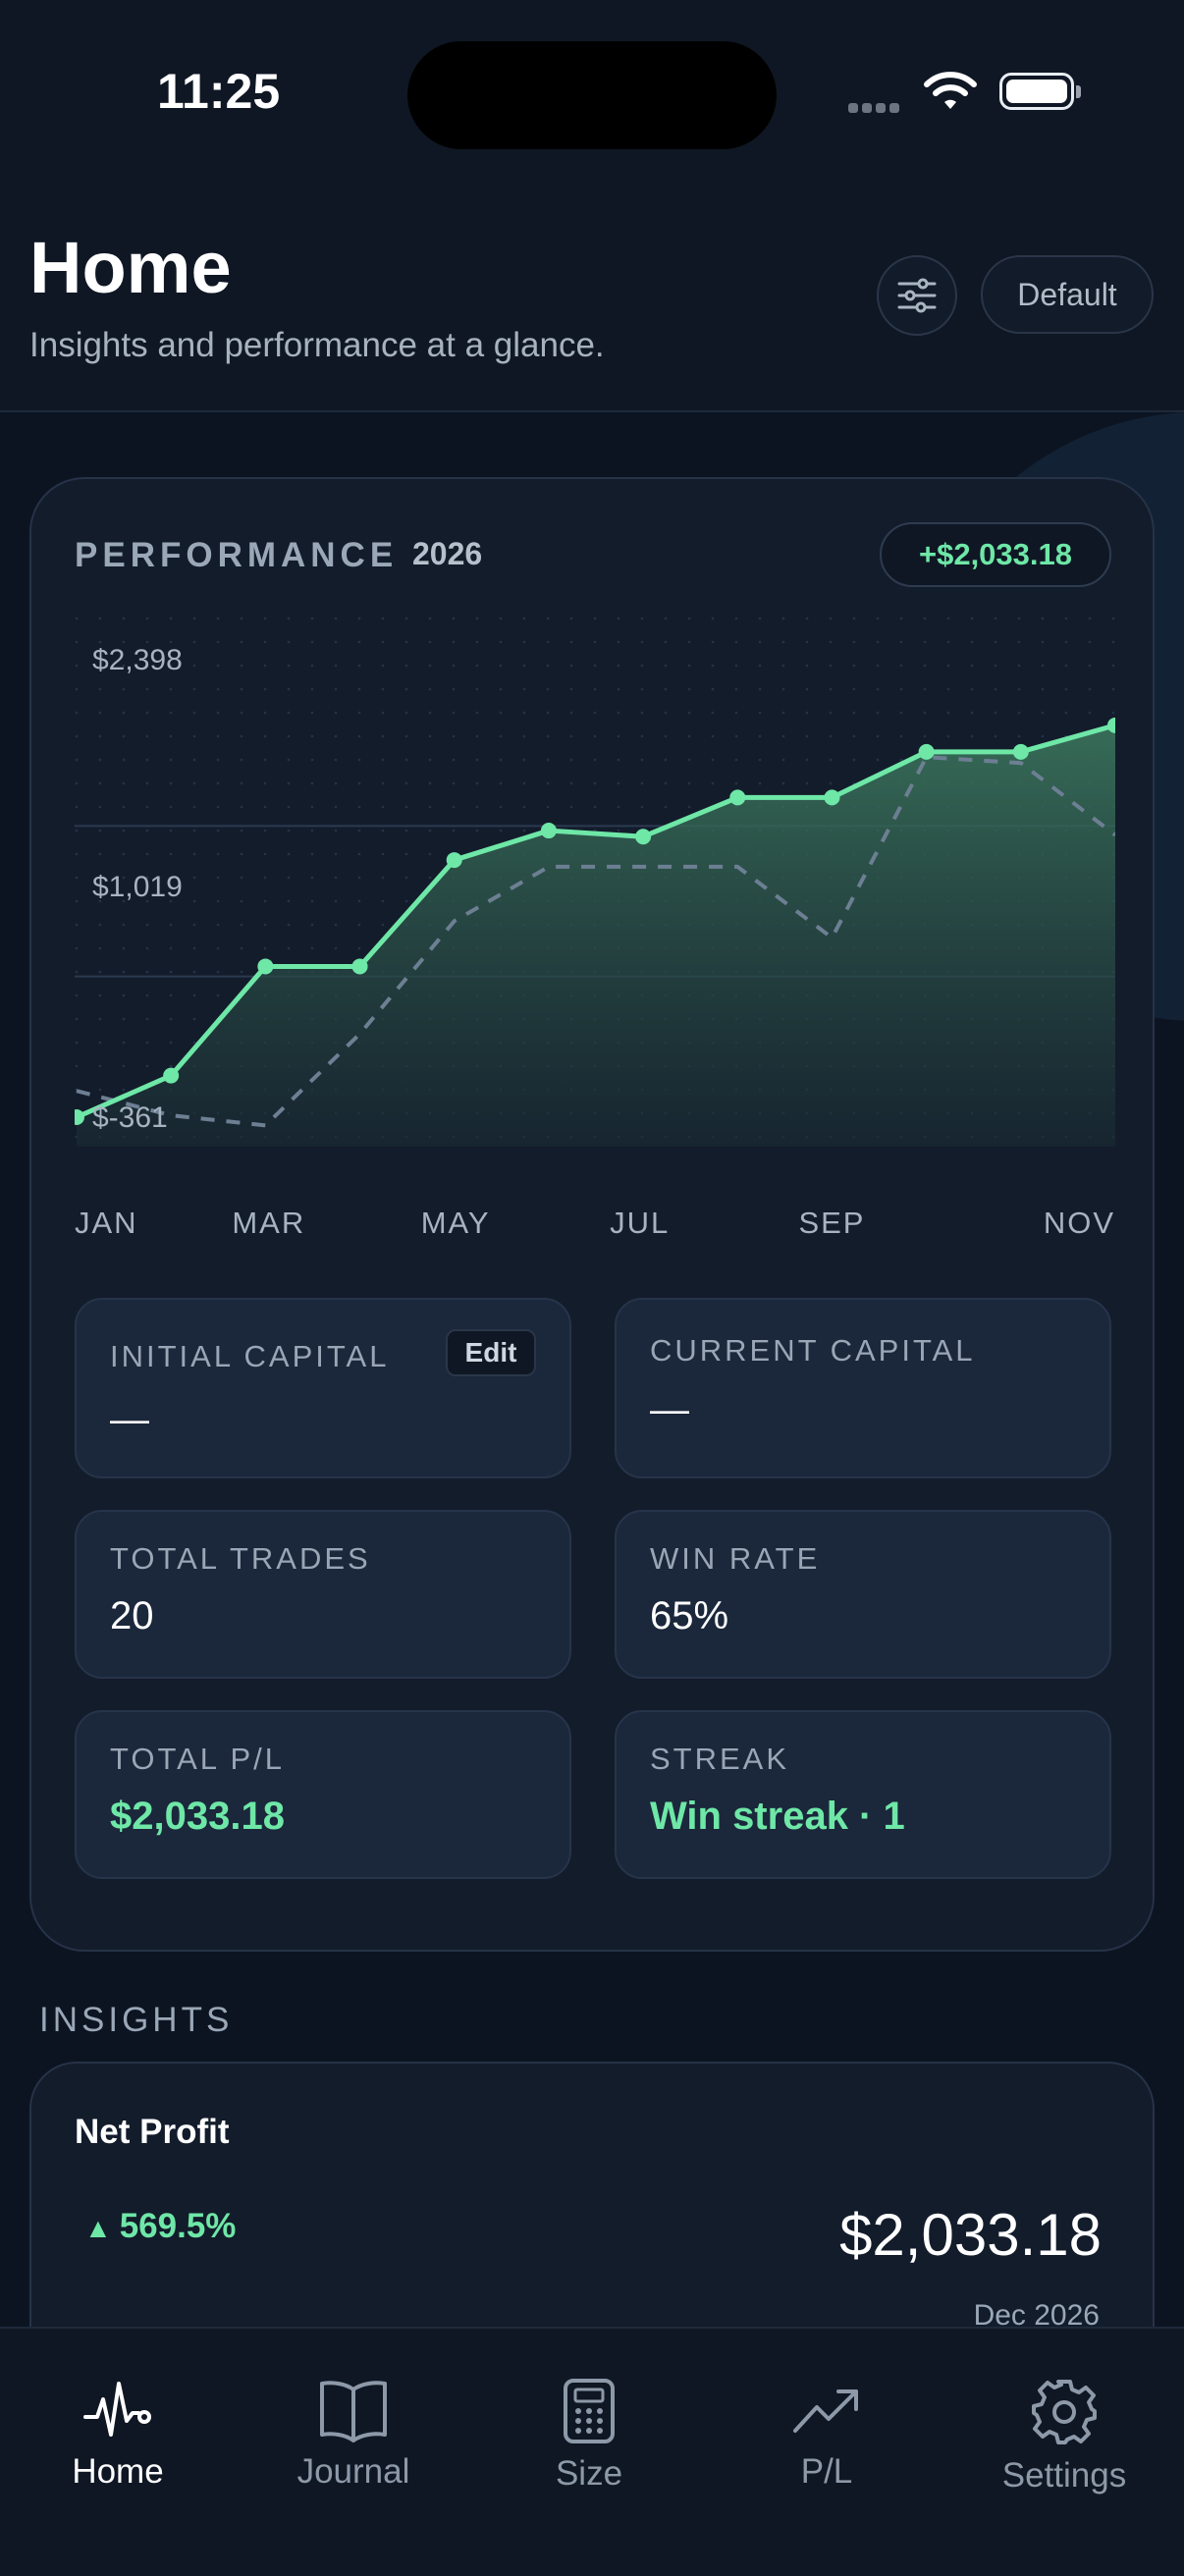 Image resolution: width=1184 pixels, height=2576 pixels. I want to click on calculator-icon, so click(589, 2411).